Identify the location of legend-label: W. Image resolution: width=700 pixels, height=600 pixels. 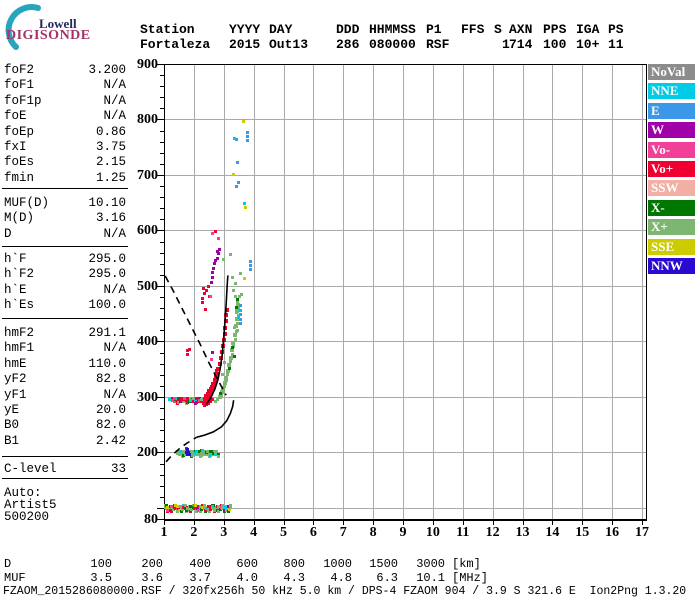
(657, 130).